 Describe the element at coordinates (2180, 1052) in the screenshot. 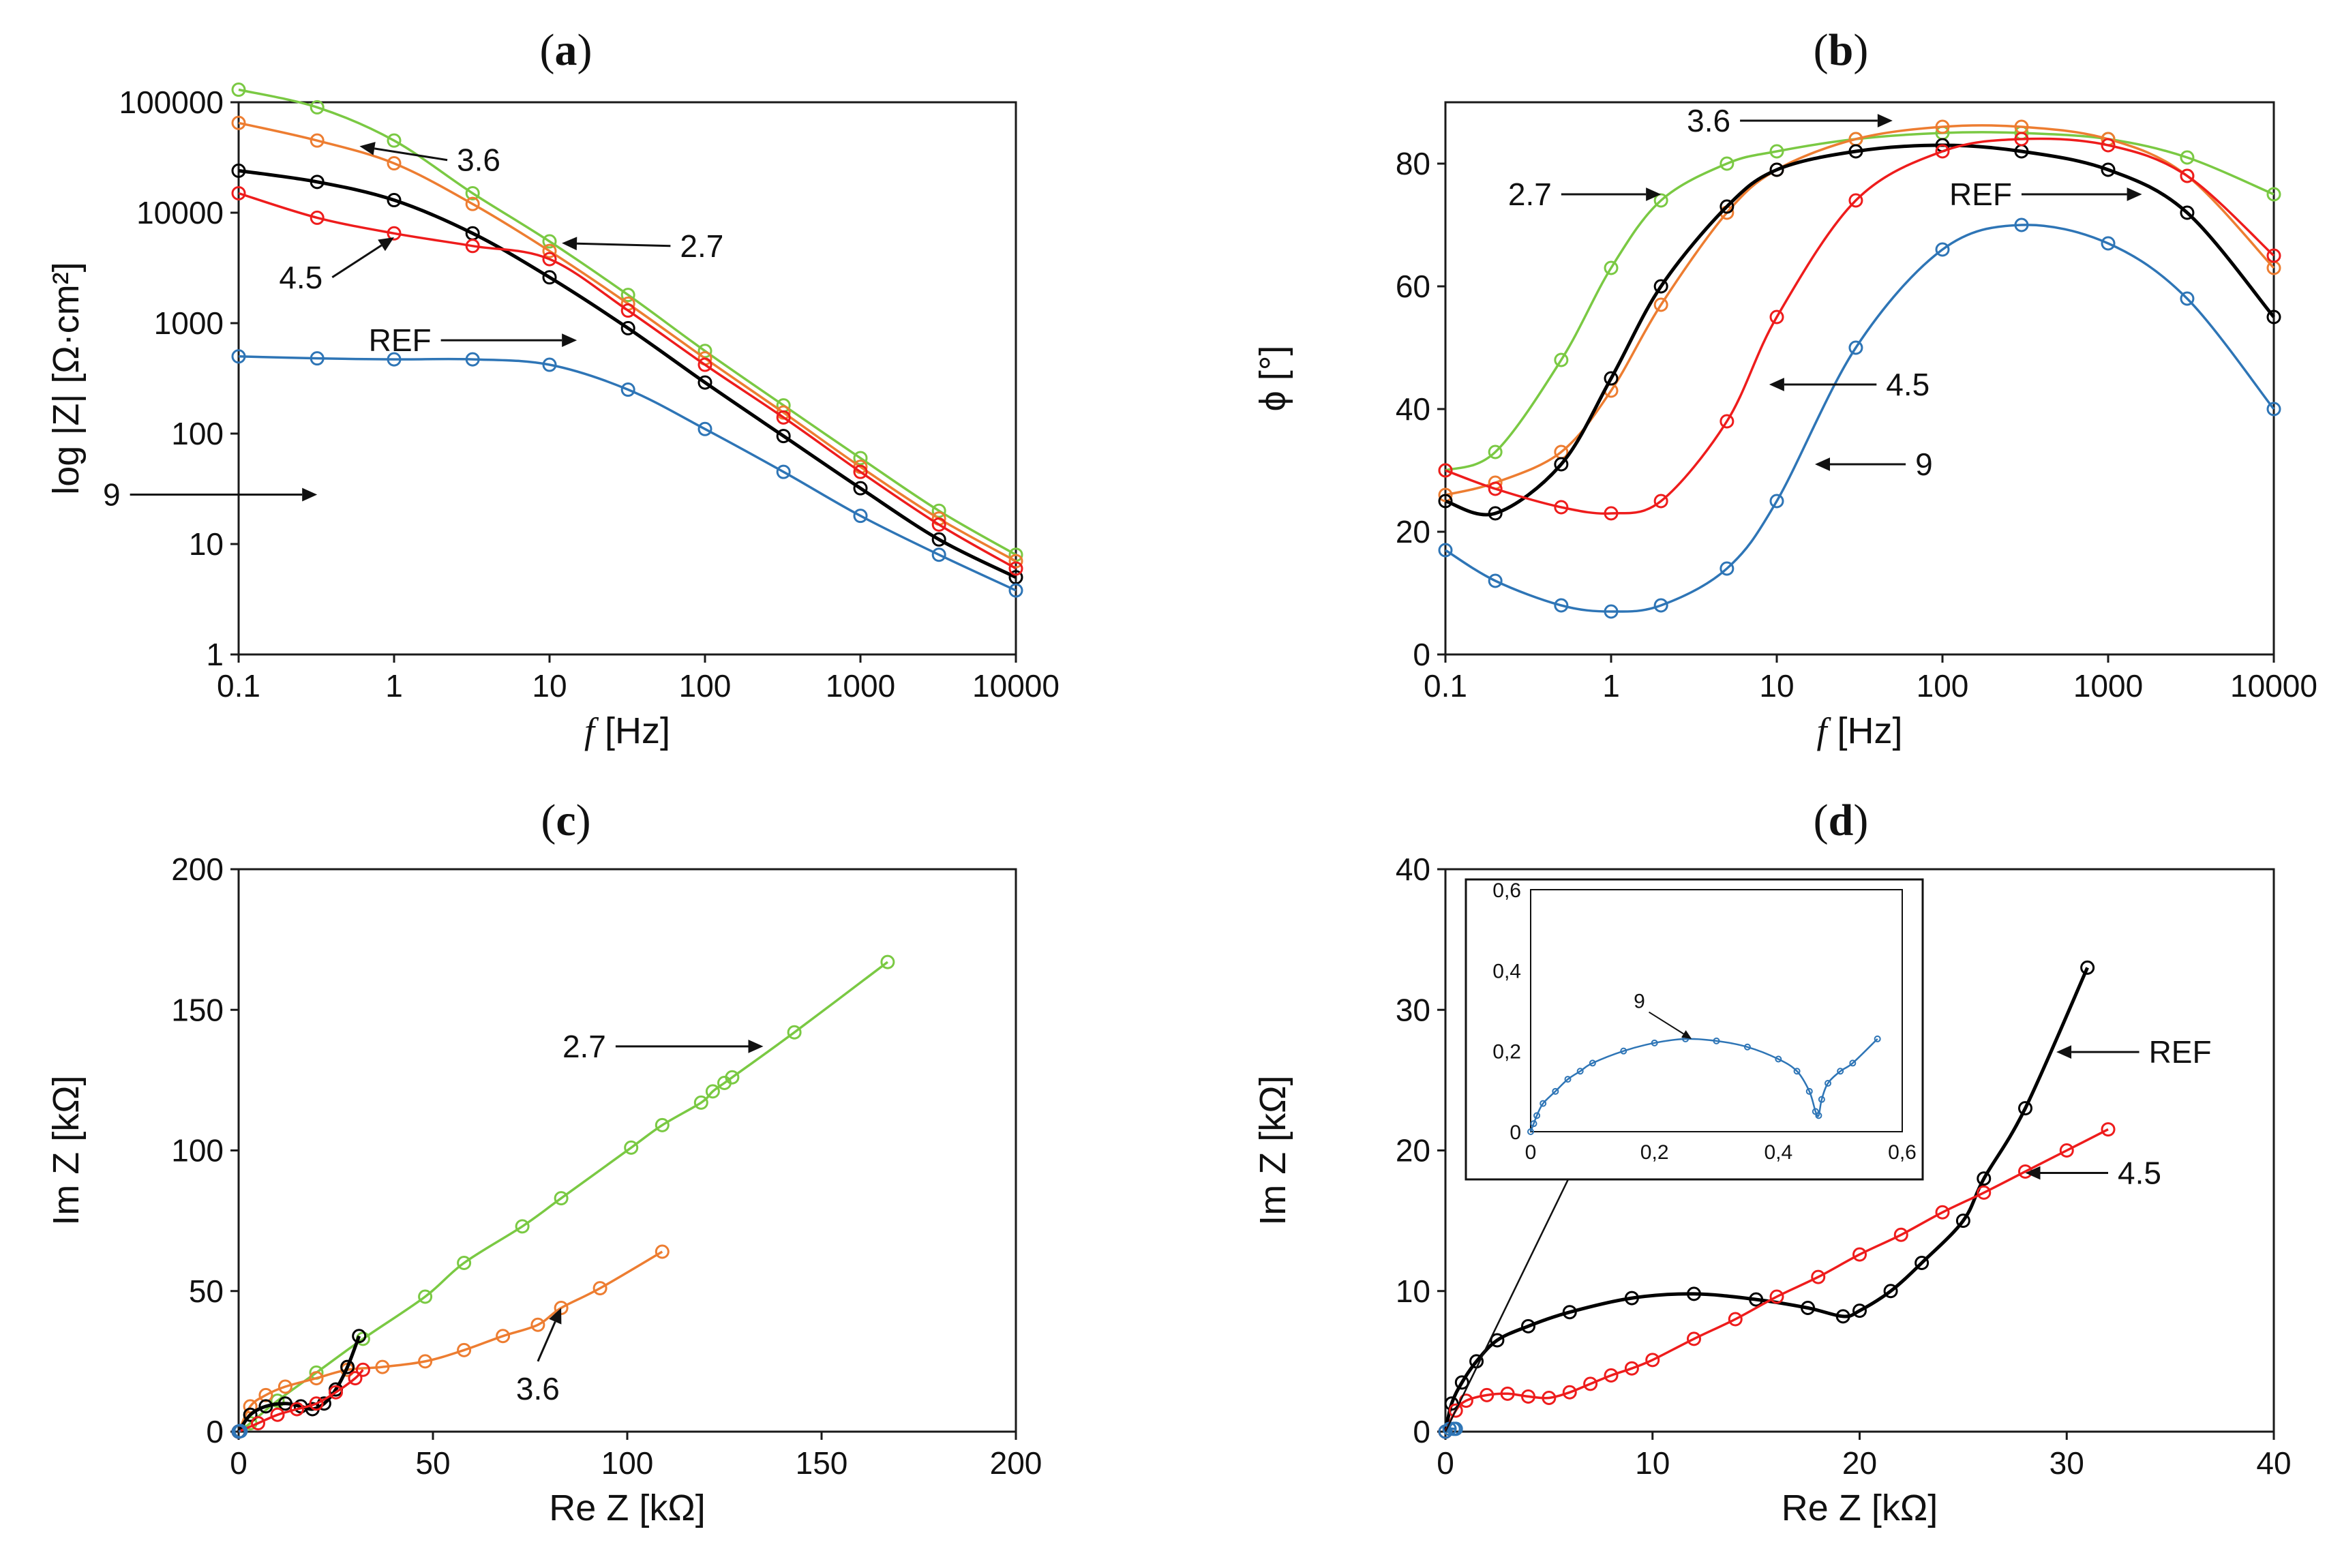

I see `annotation-label-REF: REF` at that location.